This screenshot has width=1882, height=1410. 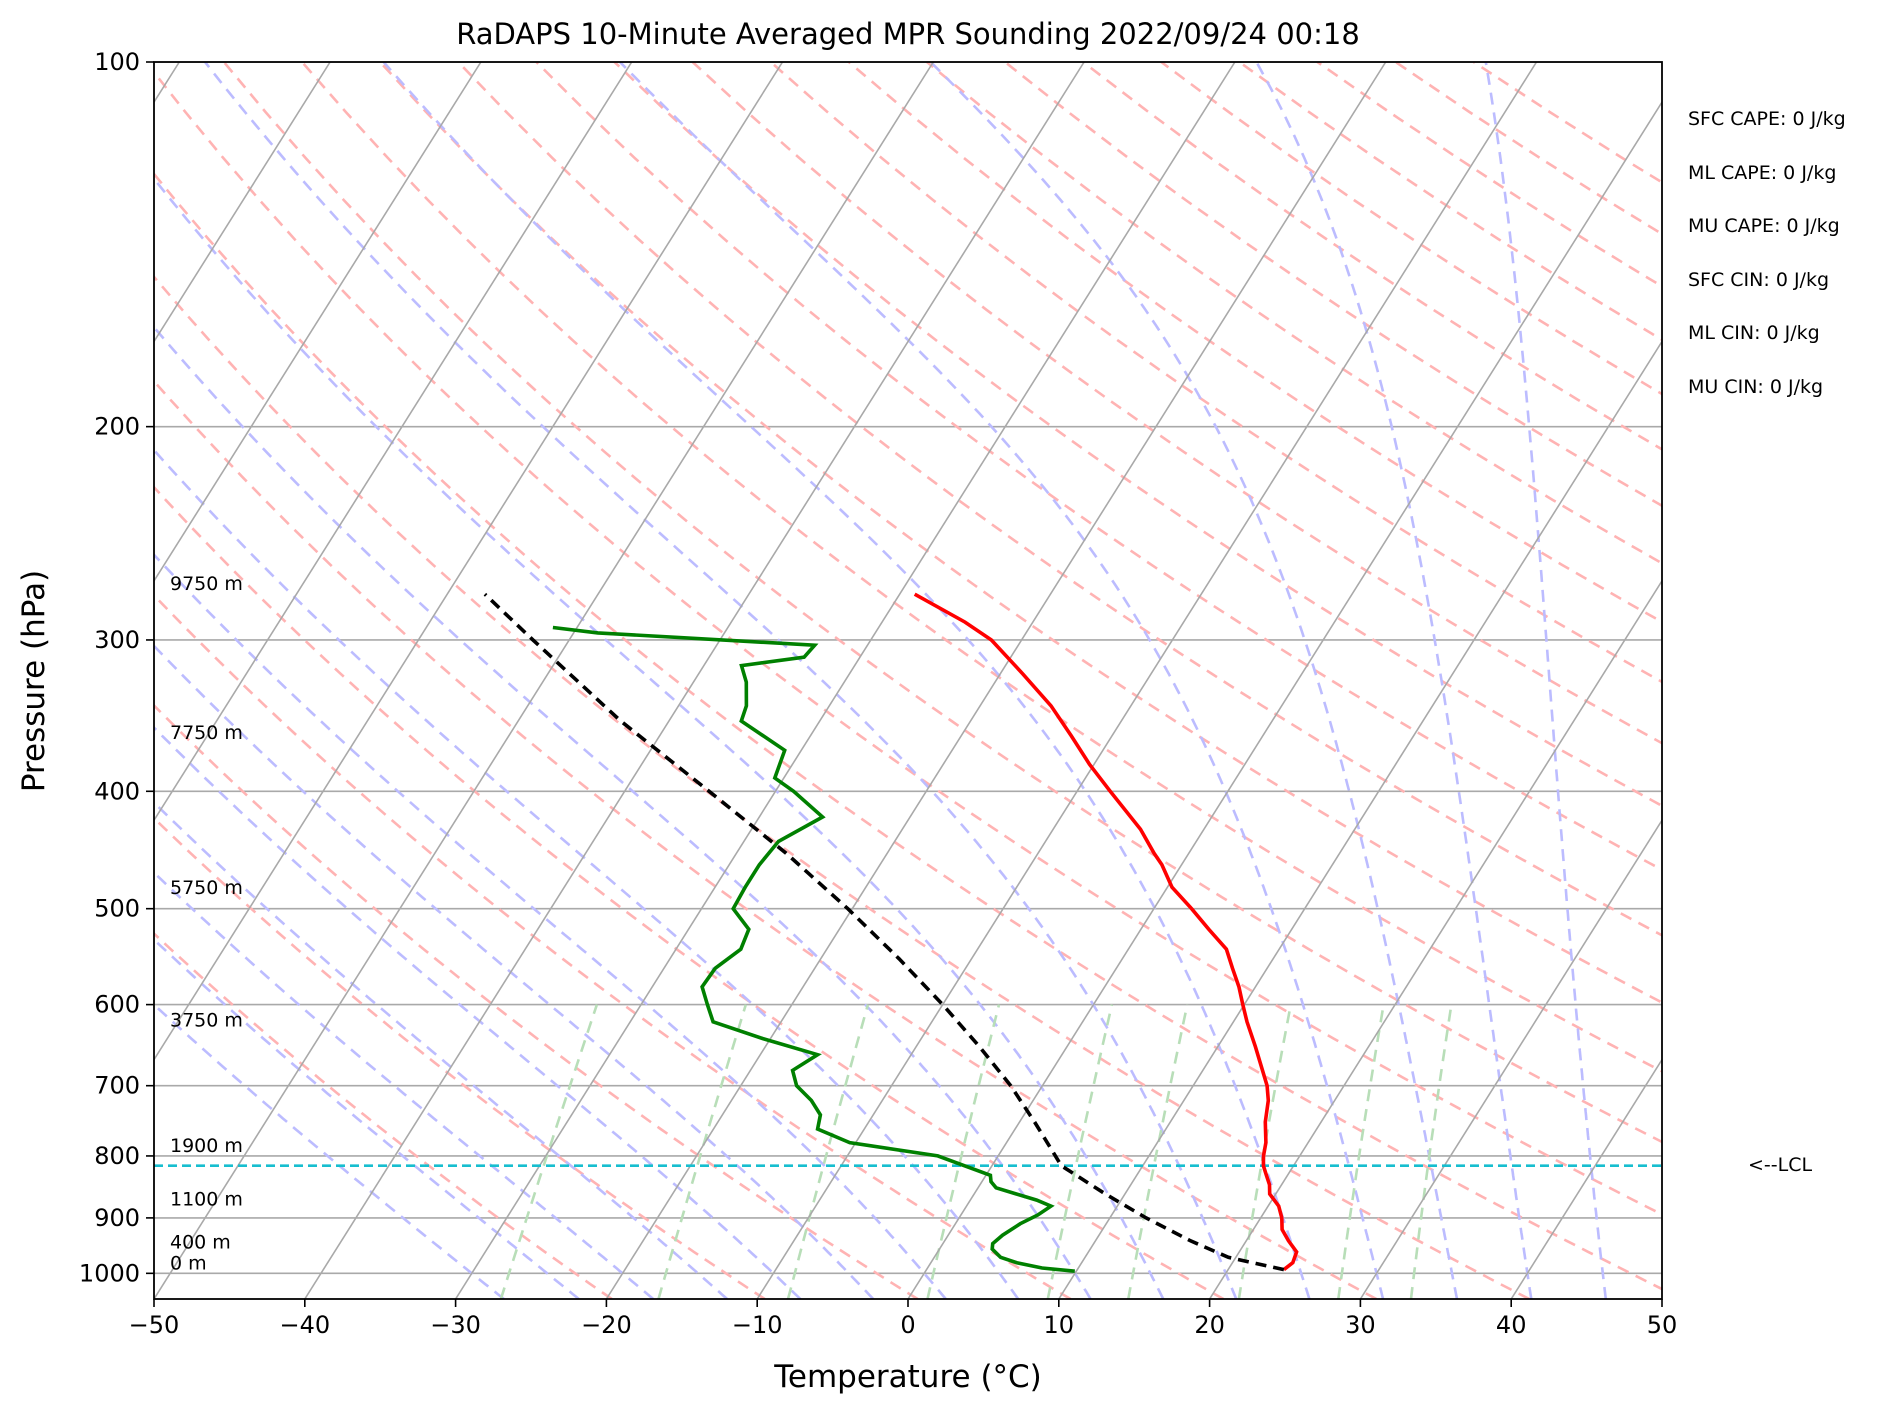 What do you see at coordinates (200, 1242) in the screenshot?
I see `height-label: 400 m` at bounding box center [200, 1242].